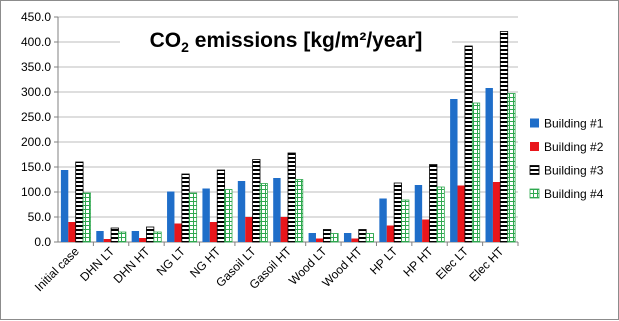 The width and height of the screenshot is (619, 321). What do you see at coordinates (574, 194) in the screenshot?
I see `legend-label: Building #4` at bounding box center [574, 194].